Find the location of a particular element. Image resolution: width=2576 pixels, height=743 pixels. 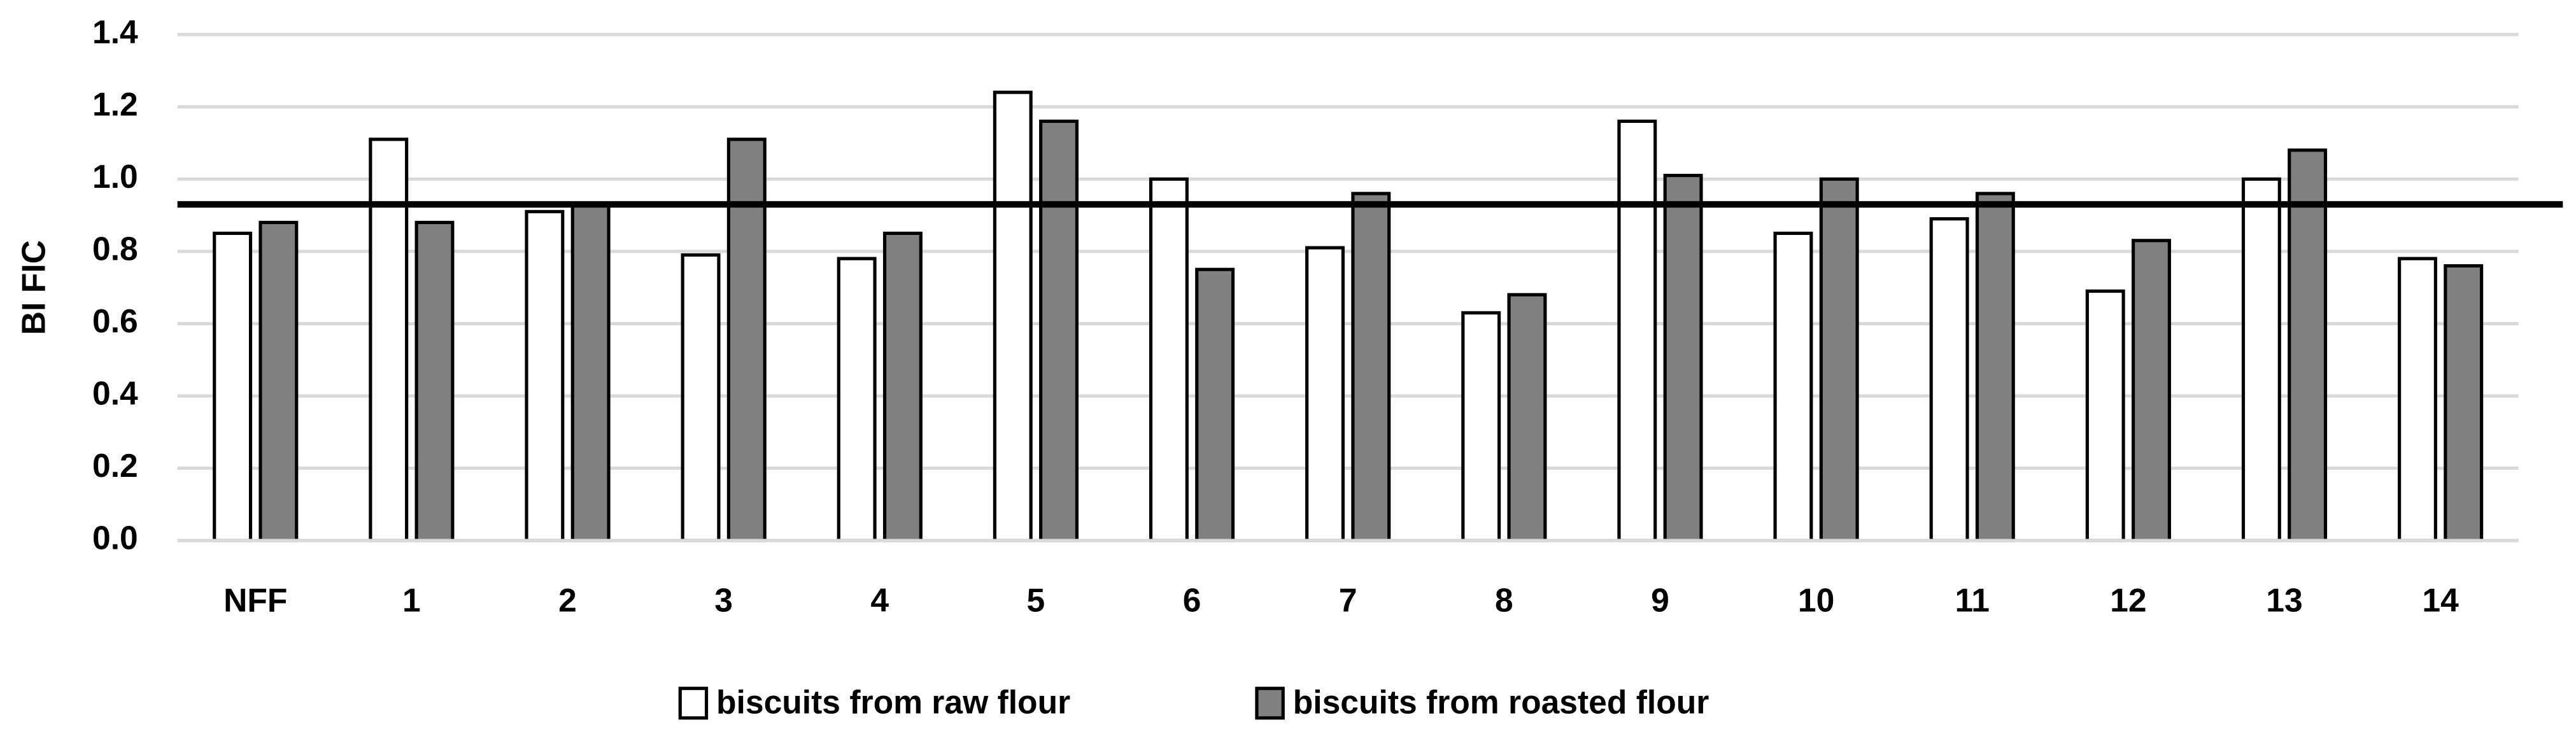

x-tick-label: 10 is located at coordinates (1816, 600).